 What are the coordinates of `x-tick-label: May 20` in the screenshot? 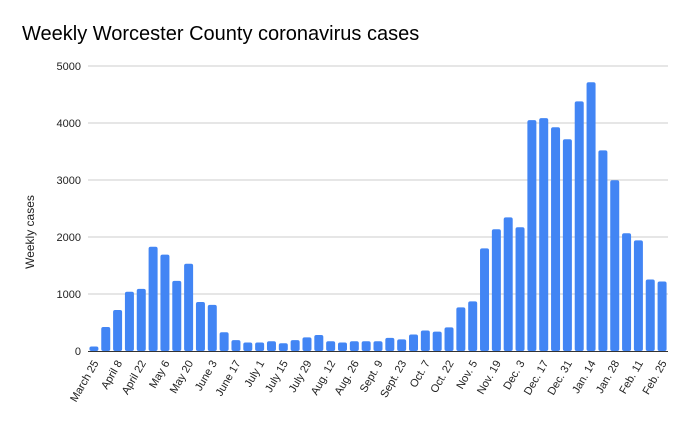 It's located at (182, 377).